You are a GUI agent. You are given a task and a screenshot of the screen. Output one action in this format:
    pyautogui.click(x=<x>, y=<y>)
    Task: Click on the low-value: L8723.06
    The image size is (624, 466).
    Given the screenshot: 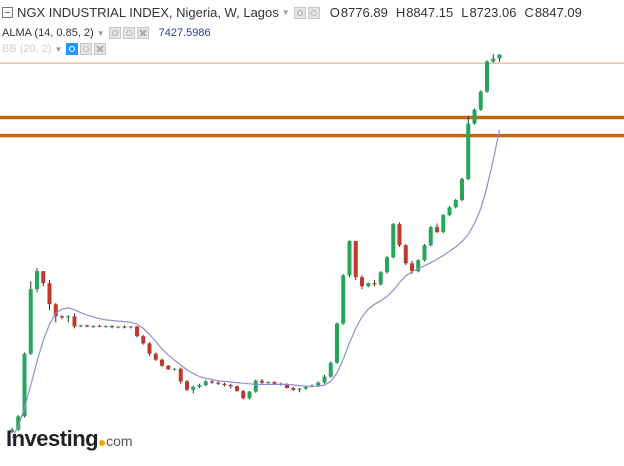 What is the action you would take?
    pyautogui.click(x=489, y=12)
    